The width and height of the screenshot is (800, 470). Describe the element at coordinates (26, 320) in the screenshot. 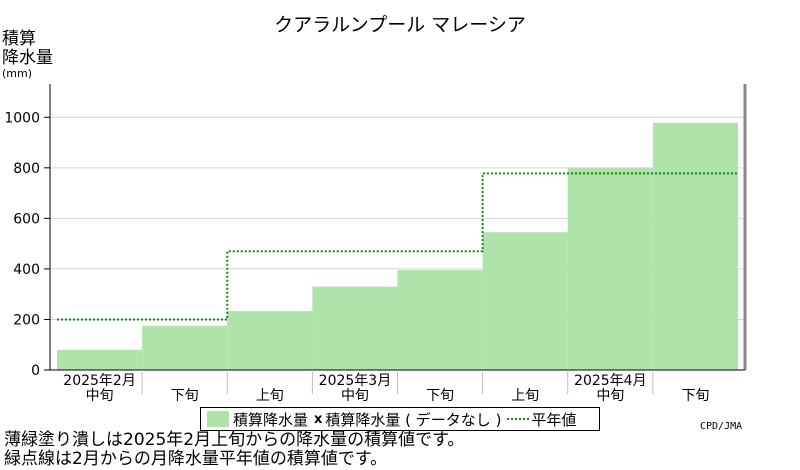

I see `y-tick-label: 200` at that location.